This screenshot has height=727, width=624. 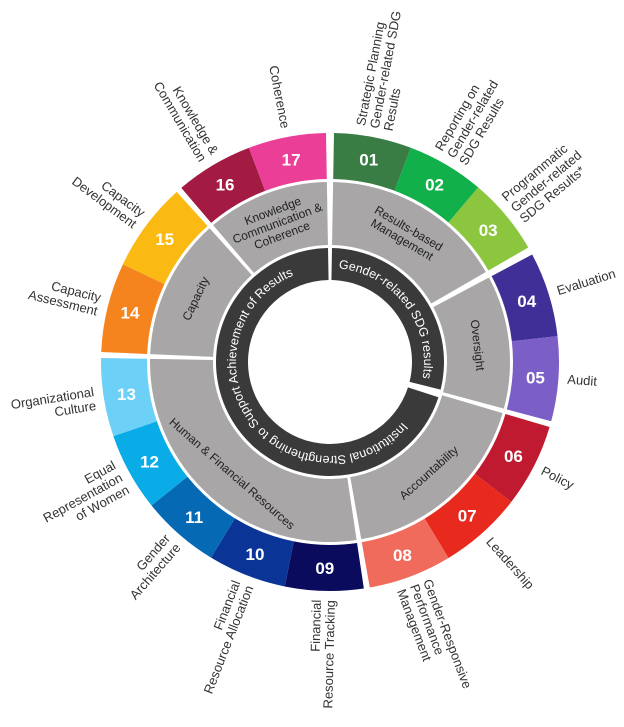 I want to click on indicator-label: OrganizationalCulture, so click(x=53, y=405).